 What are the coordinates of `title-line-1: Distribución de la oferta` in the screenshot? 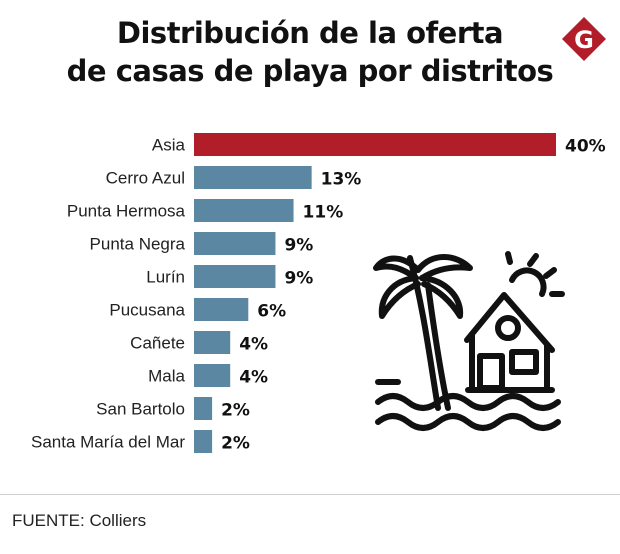 It's located at (310, 33).